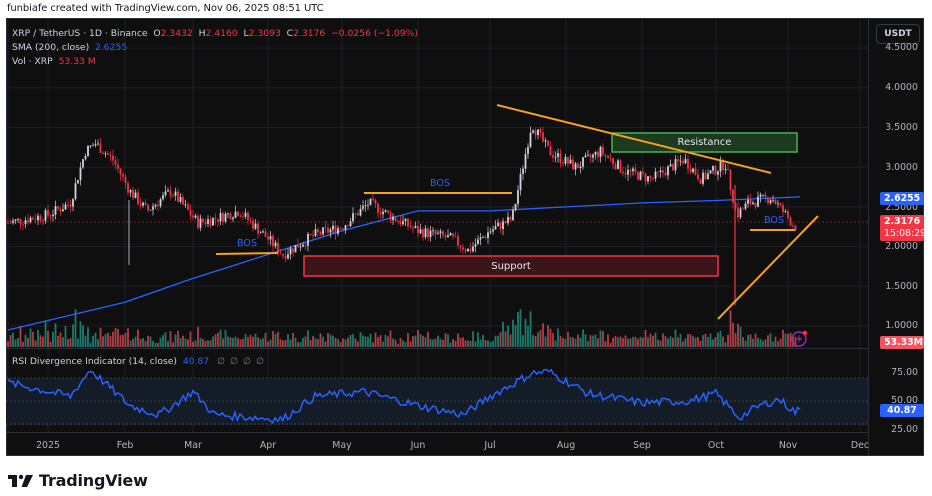 The height and width of the screenshot is (496, 932). Describe the element at coordinates (904, 372) in the screenshot. I see `rsi-tick: 75.00` at that location.